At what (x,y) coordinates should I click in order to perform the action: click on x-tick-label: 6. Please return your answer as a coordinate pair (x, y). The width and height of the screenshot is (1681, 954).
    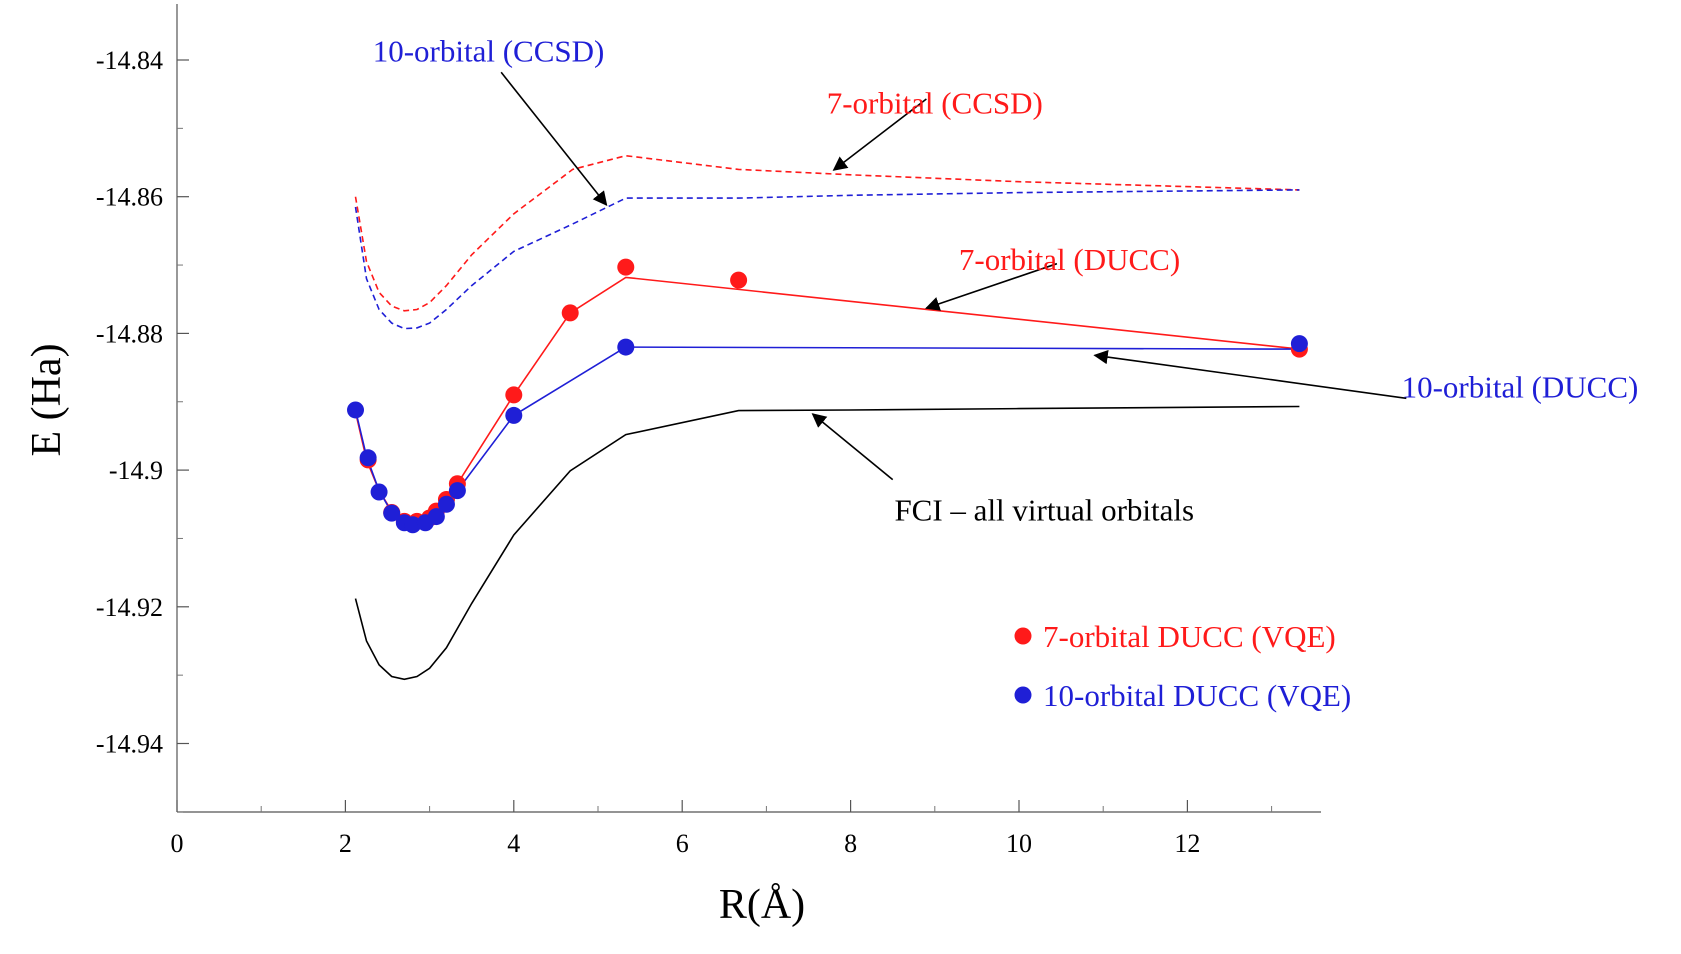
    Looking at the image, I should click on (682, 843).